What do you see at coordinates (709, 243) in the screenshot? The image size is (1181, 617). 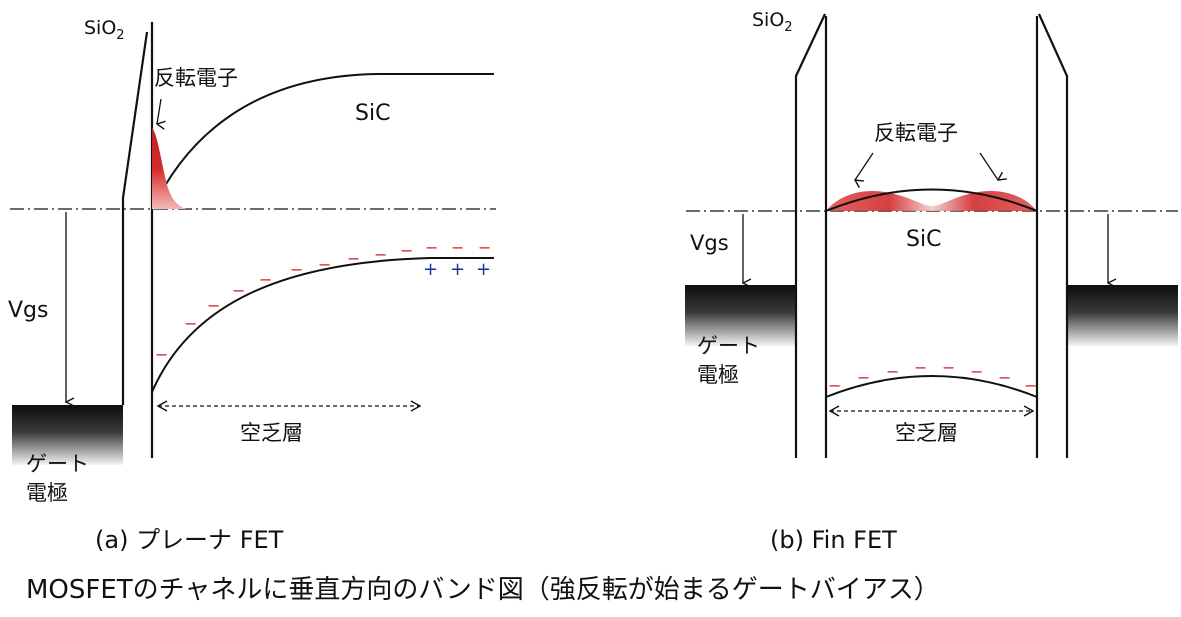 I see `vgs-label-b: Vgs` at bounding box center [709, 243].